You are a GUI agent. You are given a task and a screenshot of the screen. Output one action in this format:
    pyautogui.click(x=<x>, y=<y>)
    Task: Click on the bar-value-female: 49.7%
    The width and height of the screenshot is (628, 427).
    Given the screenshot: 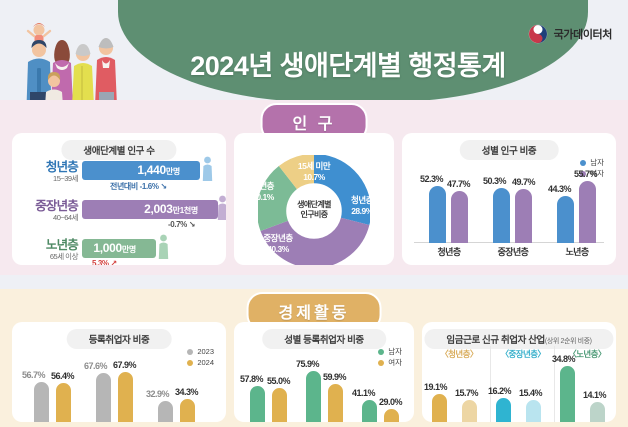 What is the action you would take?
    pyautogui.click(x=524, y=182)
    